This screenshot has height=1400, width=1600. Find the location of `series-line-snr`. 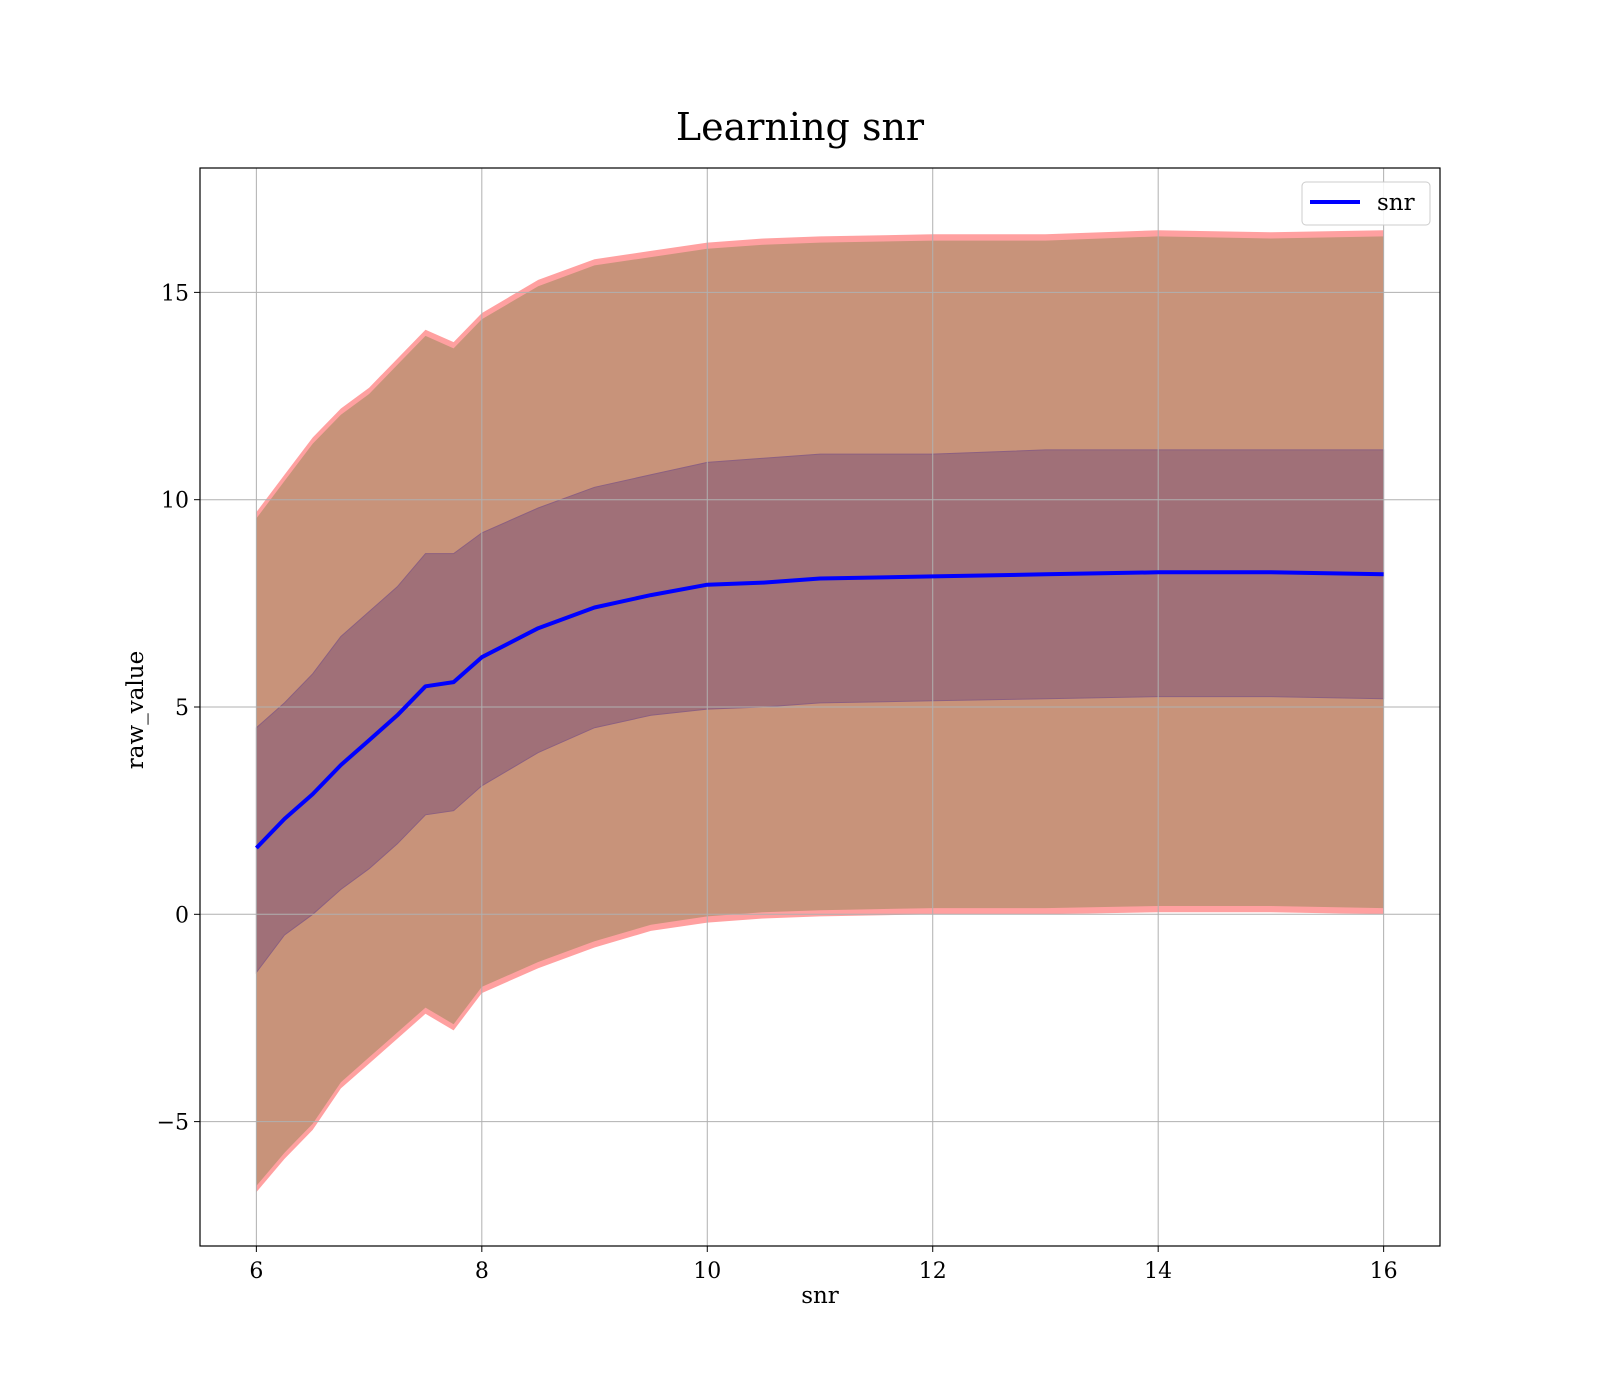

series-line-snr is located at coordinates (819, 710).